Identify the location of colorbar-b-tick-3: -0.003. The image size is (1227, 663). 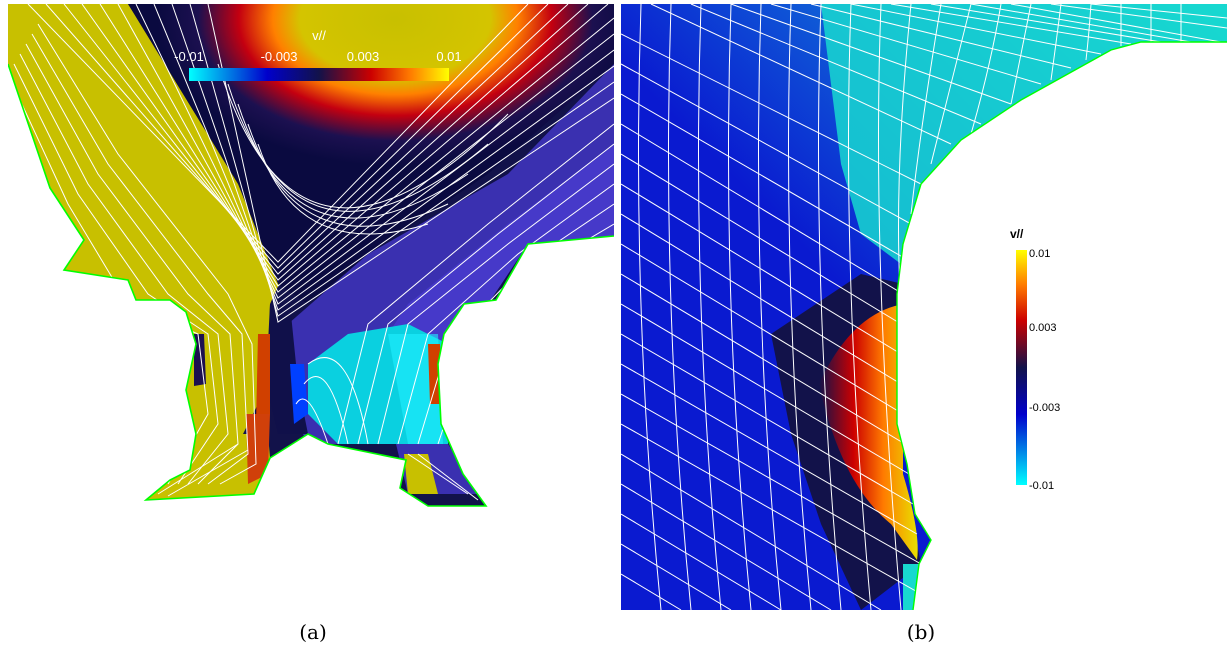
(1044, 408).